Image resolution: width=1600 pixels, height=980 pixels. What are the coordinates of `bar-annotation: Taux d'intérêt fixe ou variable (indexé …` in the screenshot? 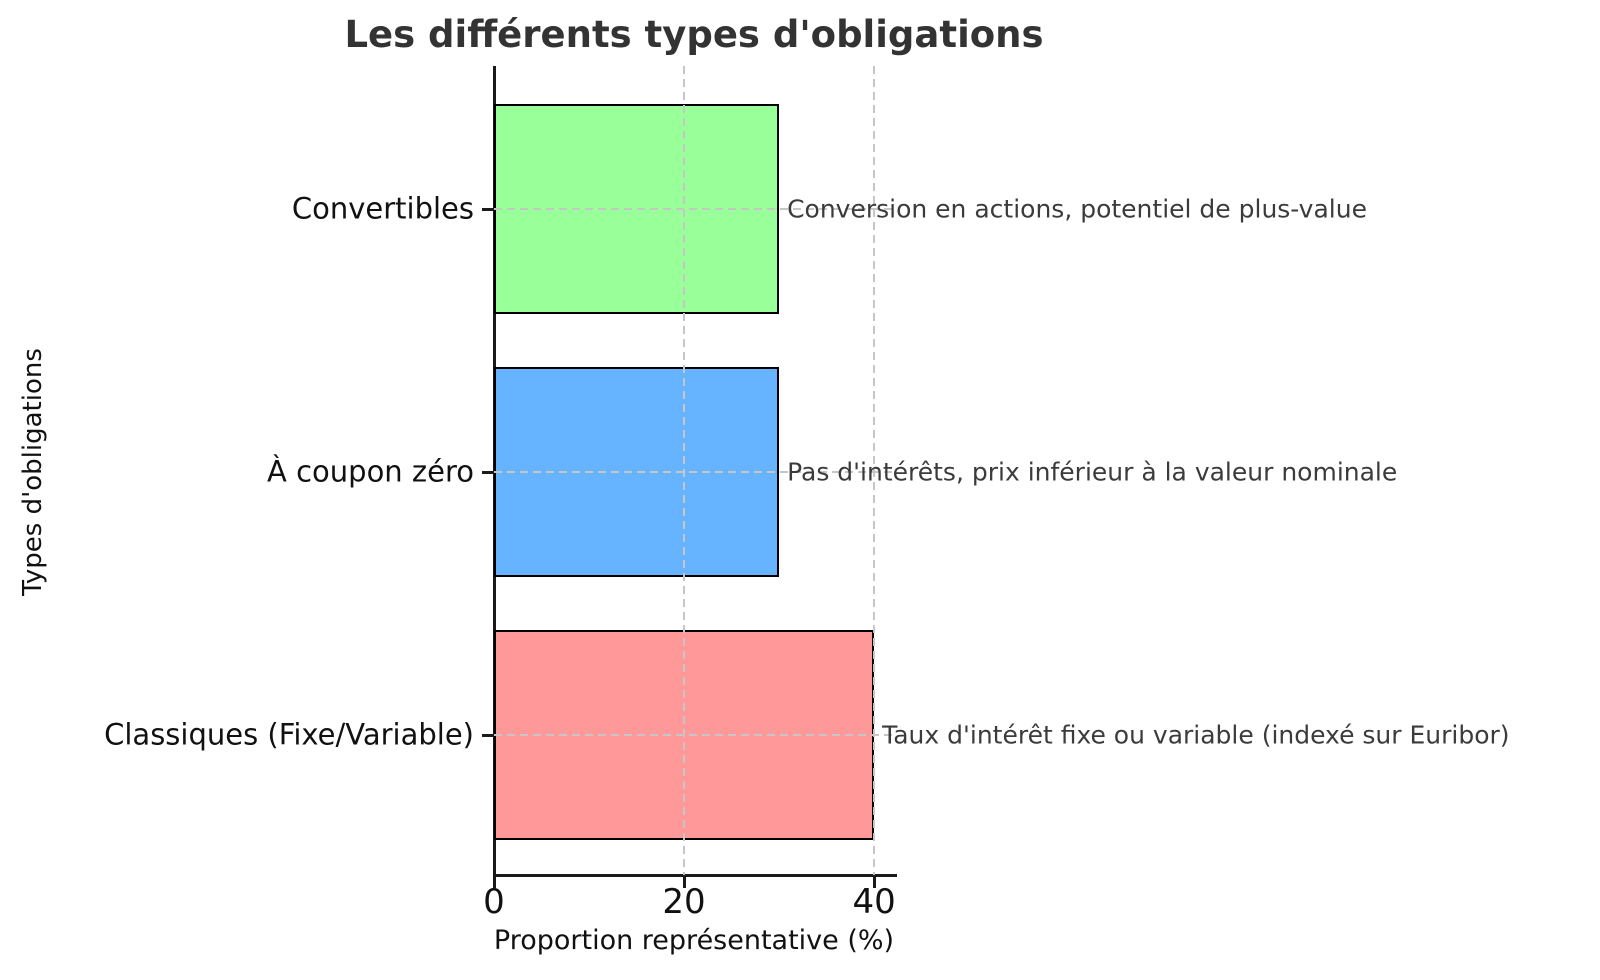 It's located at (1196, 735).